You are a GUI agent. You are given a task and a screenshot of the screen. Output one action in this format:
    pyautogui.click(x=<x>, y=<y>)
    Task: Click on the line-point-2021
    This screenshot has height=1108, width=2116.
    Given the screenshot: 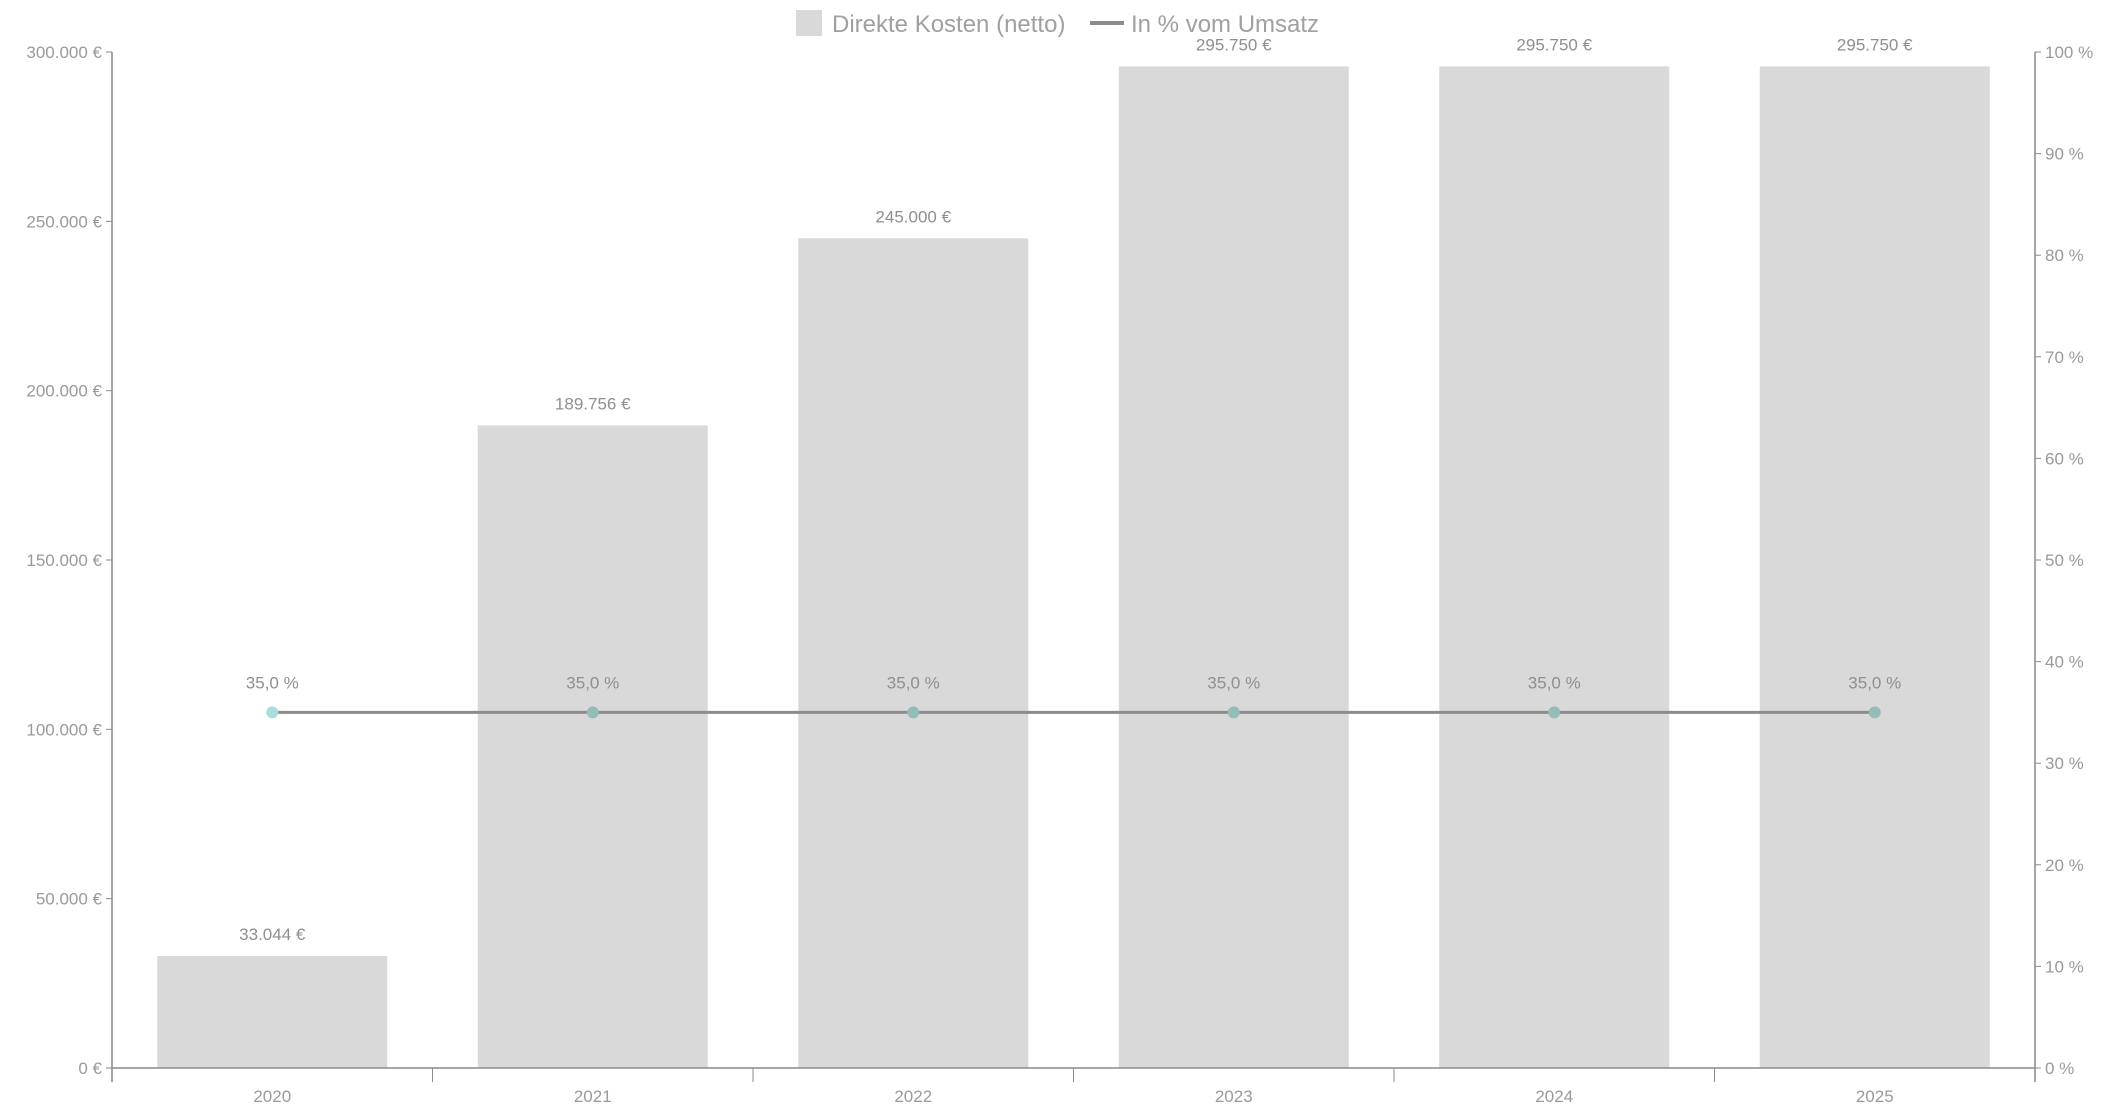 What is the action you would take?
    pyautogui.click(x=592, y=712)
    